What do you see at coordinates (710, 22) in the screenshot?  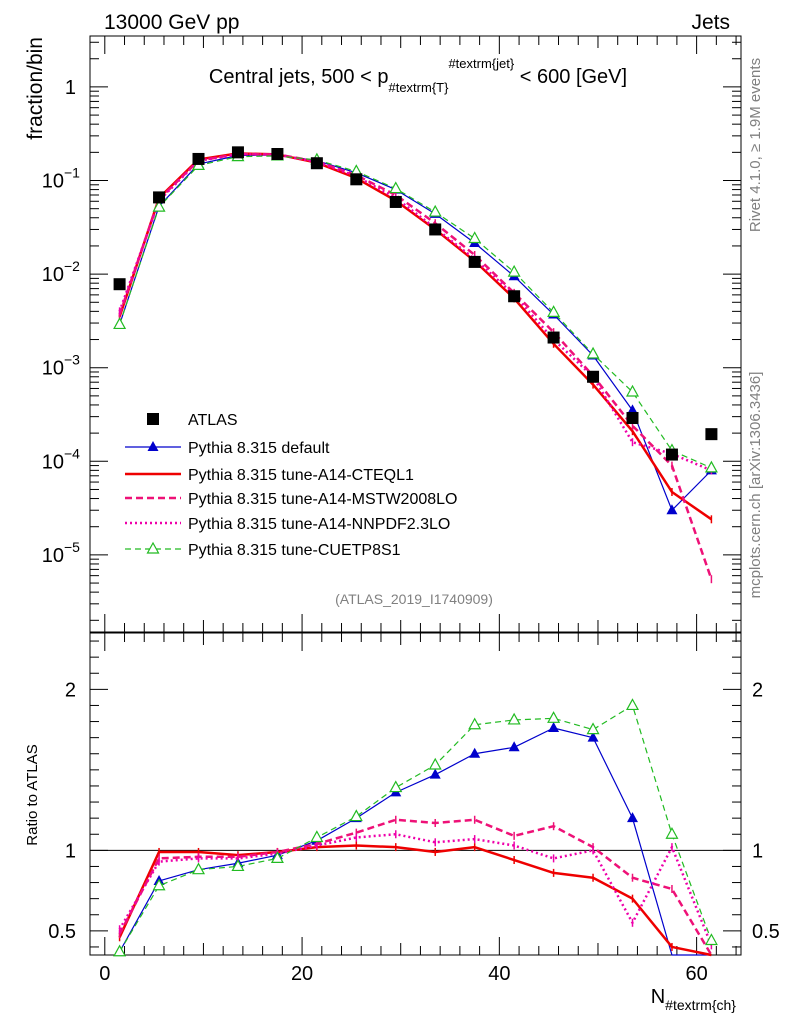 I see `header-right: Jets` at bounding box center [710, 22].